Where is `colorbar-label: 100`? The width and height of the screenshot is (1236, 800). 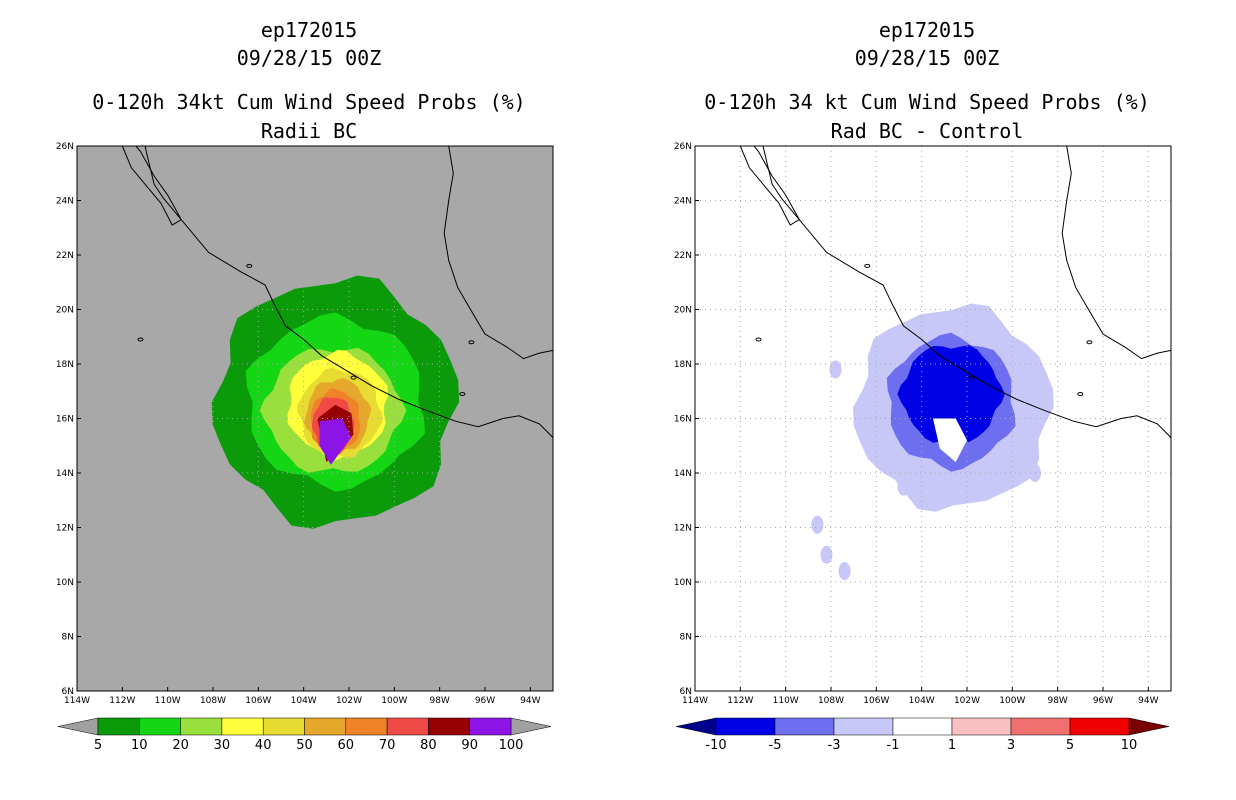 colorbar-label: 100 is located at coordinates (511, 745).